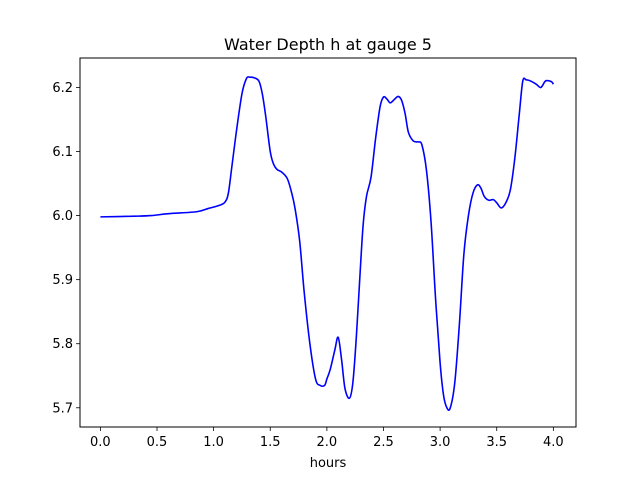 The image size is (640, 480). Describe the element at coordinates (62, 280) in the screenshot. I see `y-tick-label: 5.9` at that location.